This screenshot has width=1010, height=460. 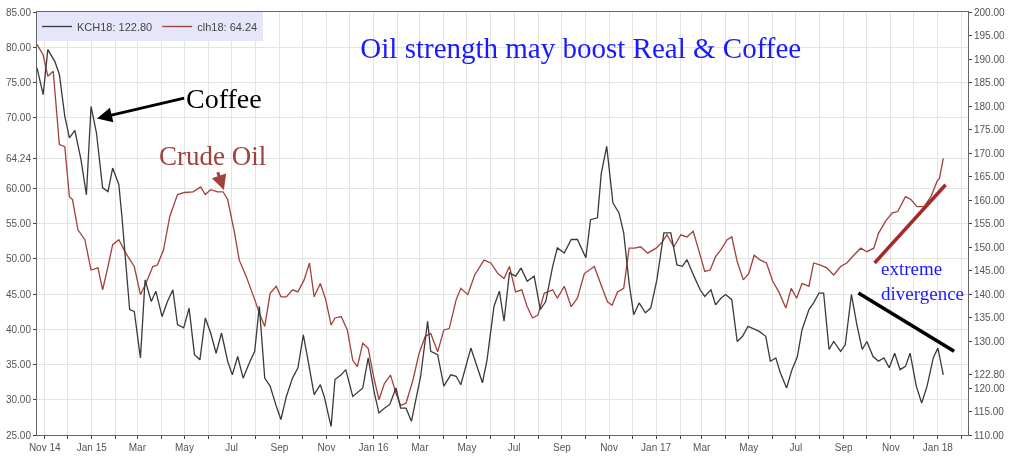 I want to click on y-tick-label: 70.00, so click(x=18, y=118).